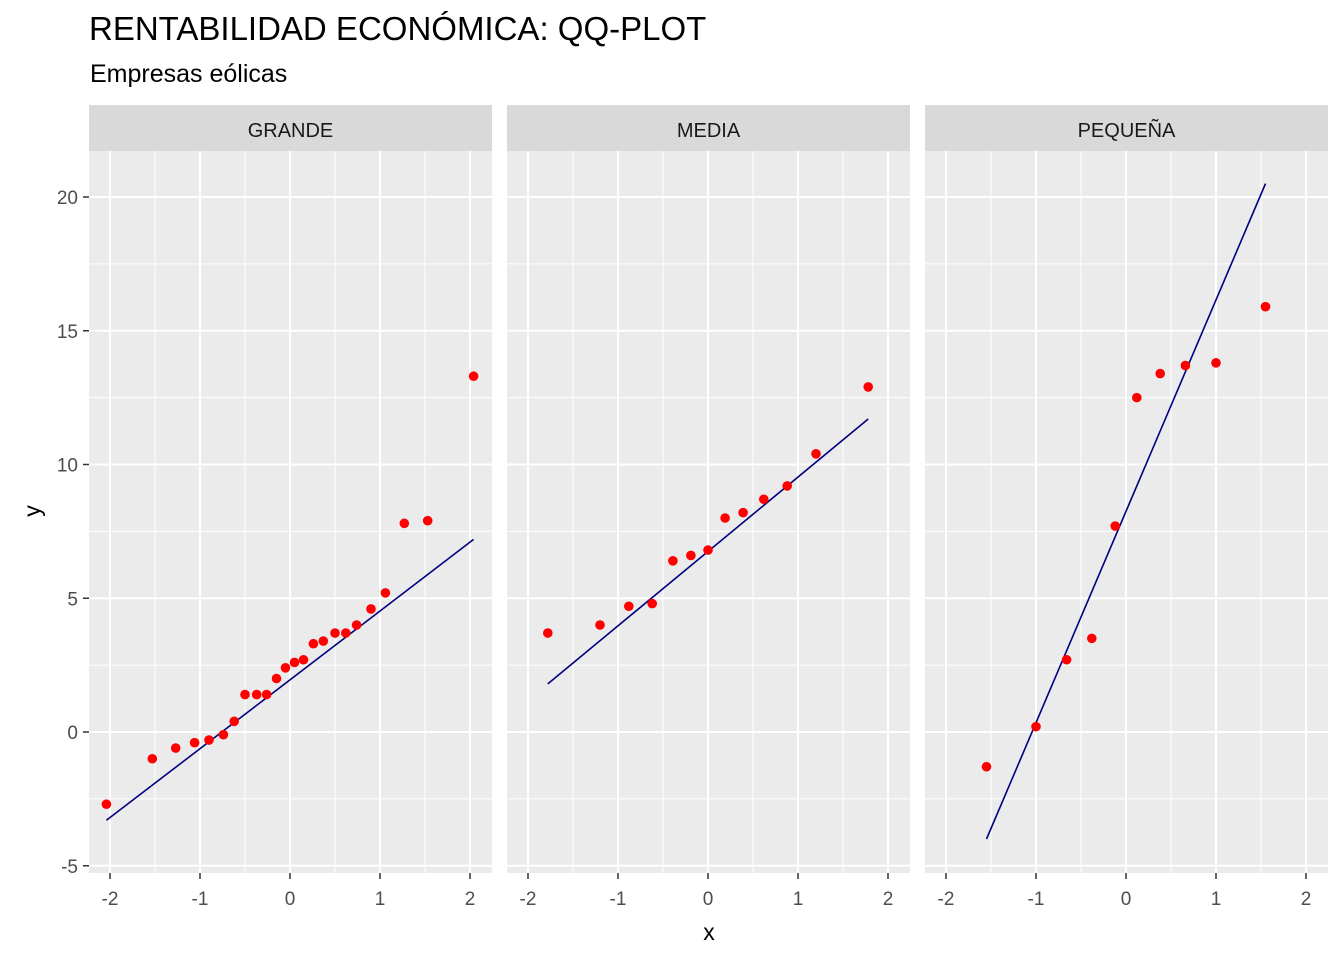 This screenshot has width=1344, height=960. I want to click on y-axis-label: y, so click(32, 511).